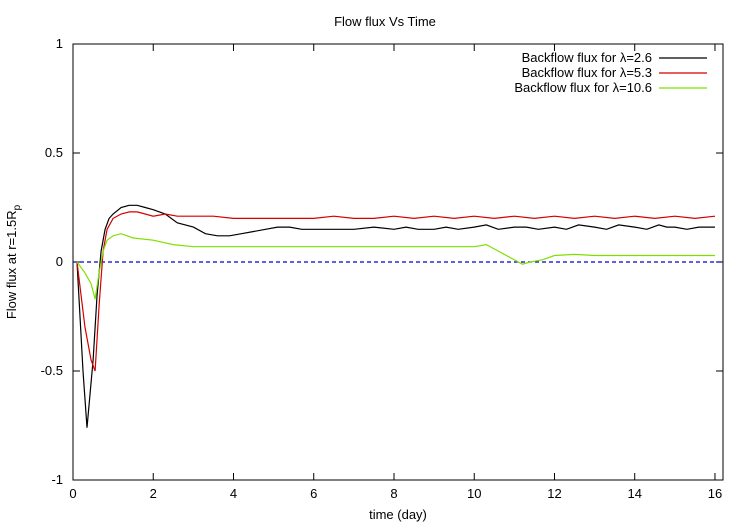 This screenshot has width=750, height=525. I want to click on legend-label-1: Backflow flux for λ=2.6, so click(587, 57).